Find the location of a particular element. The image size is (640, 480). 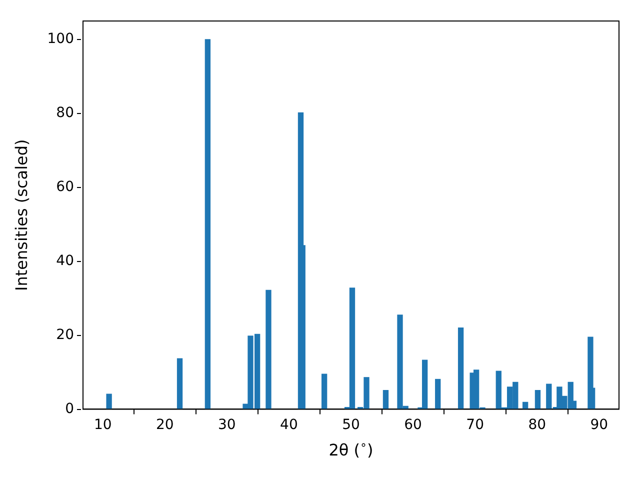

y-tick-label: 100 is located at coordinates (60, 39).